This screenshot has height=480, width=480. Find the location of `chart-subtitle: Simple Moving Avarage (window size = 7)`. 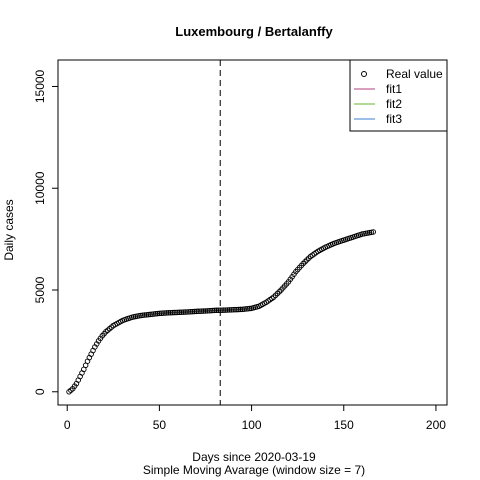

chart-subtitle: Simple Moving Avarage (window size = 7) is located at coordinates (254, 470).